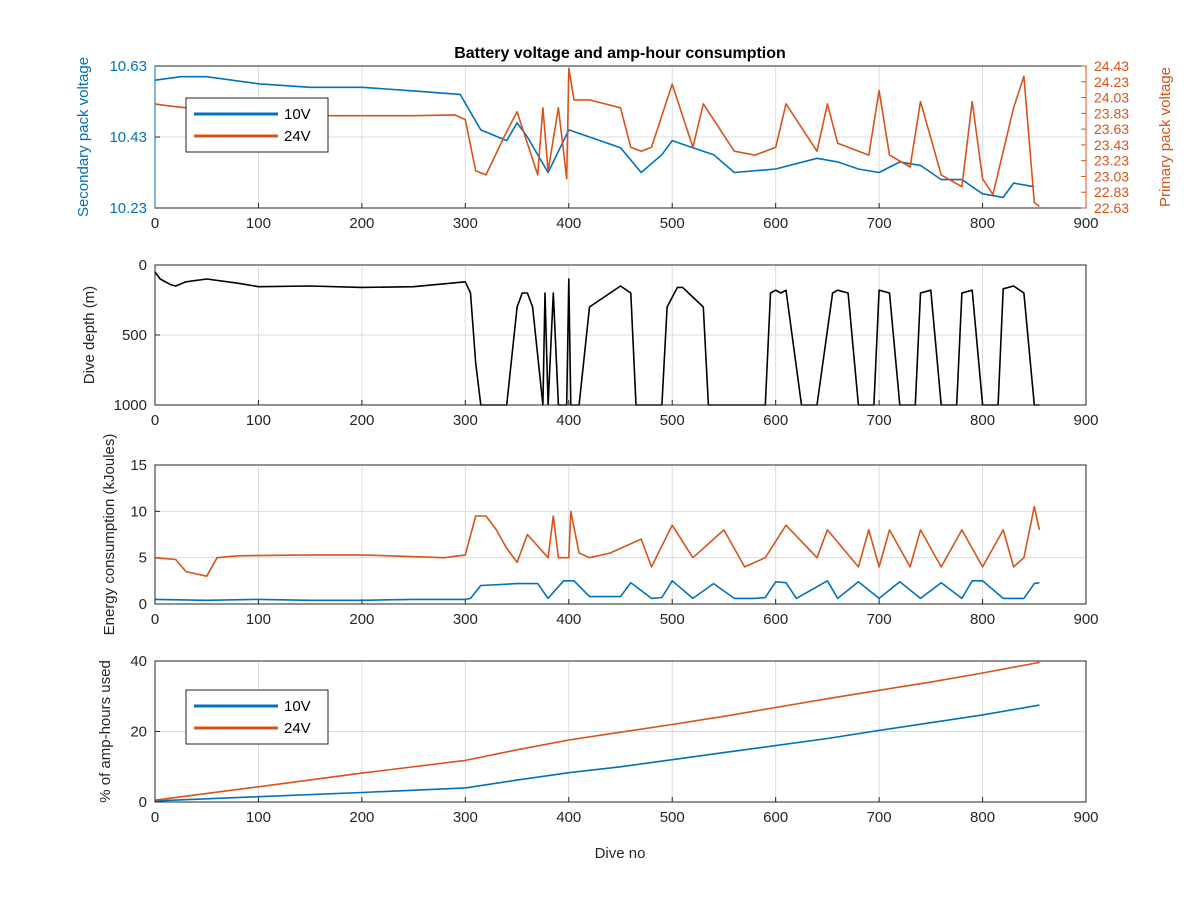  Describe the element at coordinates (128, 66) in the screenshot. I see `y-tick-label: 10.63` at that location.